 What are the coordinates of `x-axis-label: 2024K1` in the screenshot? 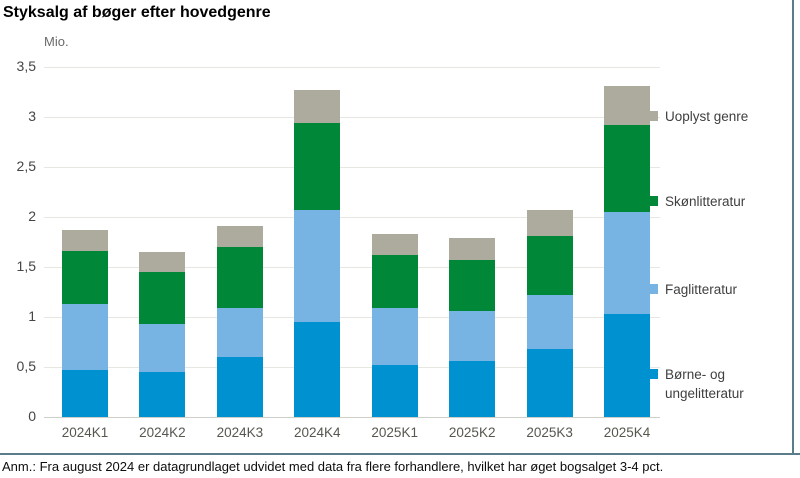 It's located at (85, 432).